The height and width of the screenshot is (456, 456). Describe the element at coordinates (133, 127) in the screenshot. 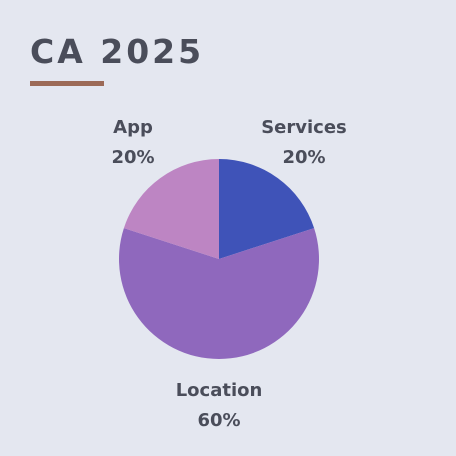

I see `slice-label-app: App` at that location.